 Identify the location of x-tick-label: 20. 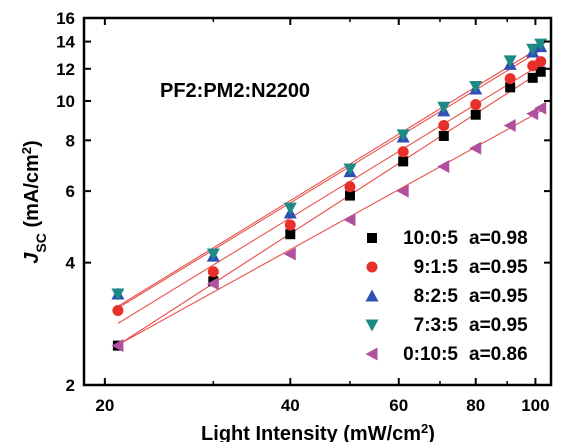
(104, 405).